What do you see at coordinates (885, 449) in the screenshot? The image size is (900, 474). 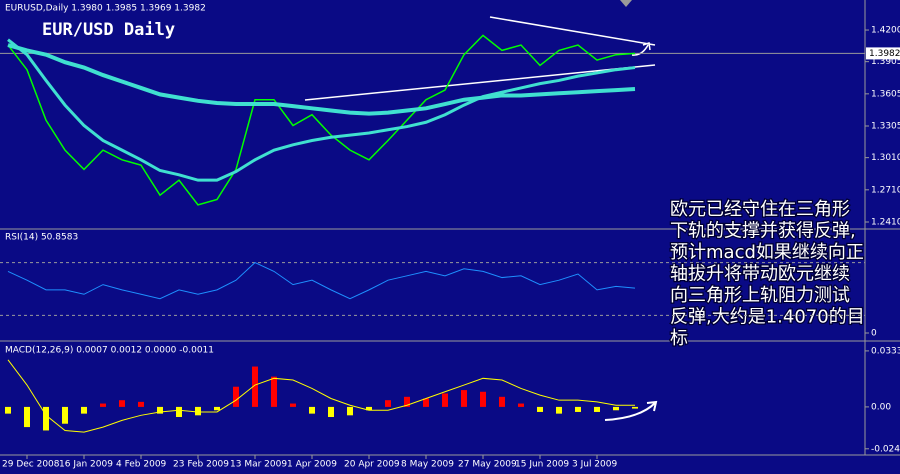 I see `y-tick-label: -0.0249` at bounding box center [885, 449].